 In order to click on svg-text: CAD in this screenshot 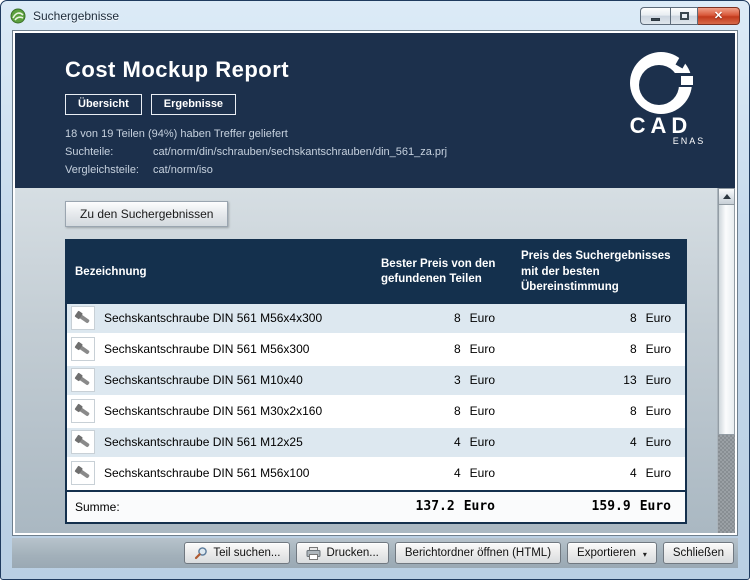, I will do `click(661, 125)`.